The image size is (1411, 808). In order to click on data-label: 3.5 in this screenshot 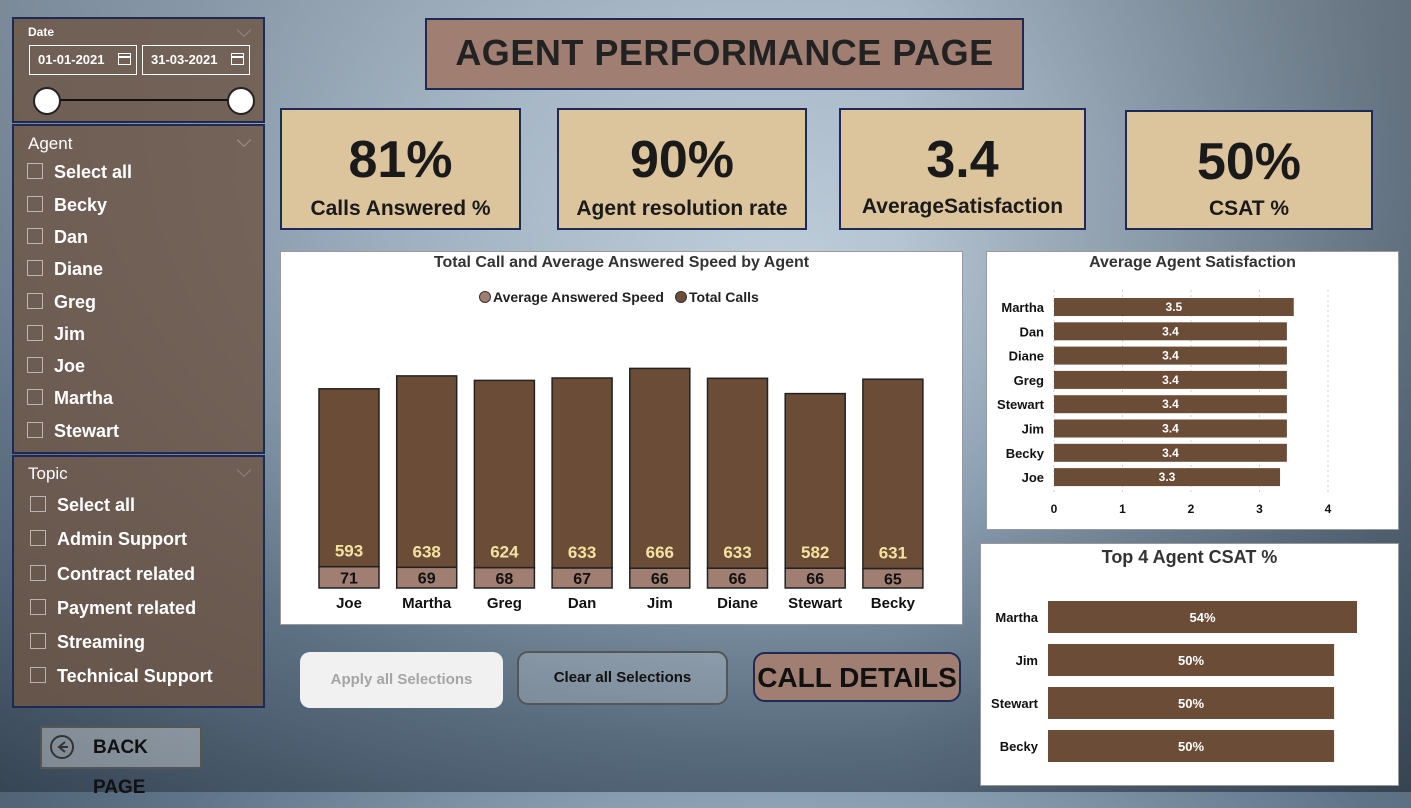, I will do `click(1174, 307)`.